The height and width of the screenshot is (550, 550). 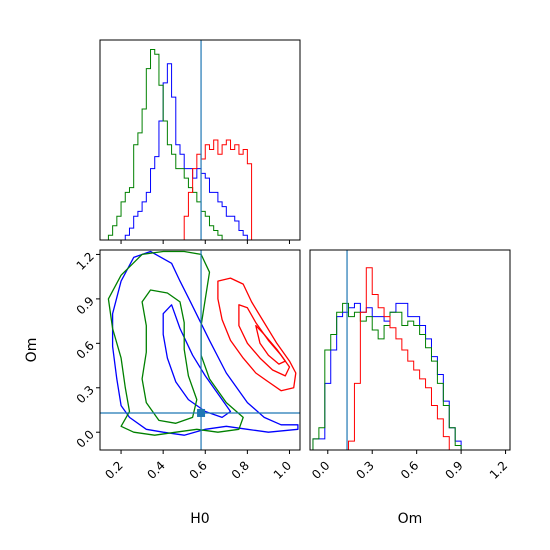 What do you see at coordinates (282, 469) in the screenshot?
I see `x-tick-label-h0: 1.0` at bounding box center [282, 469].